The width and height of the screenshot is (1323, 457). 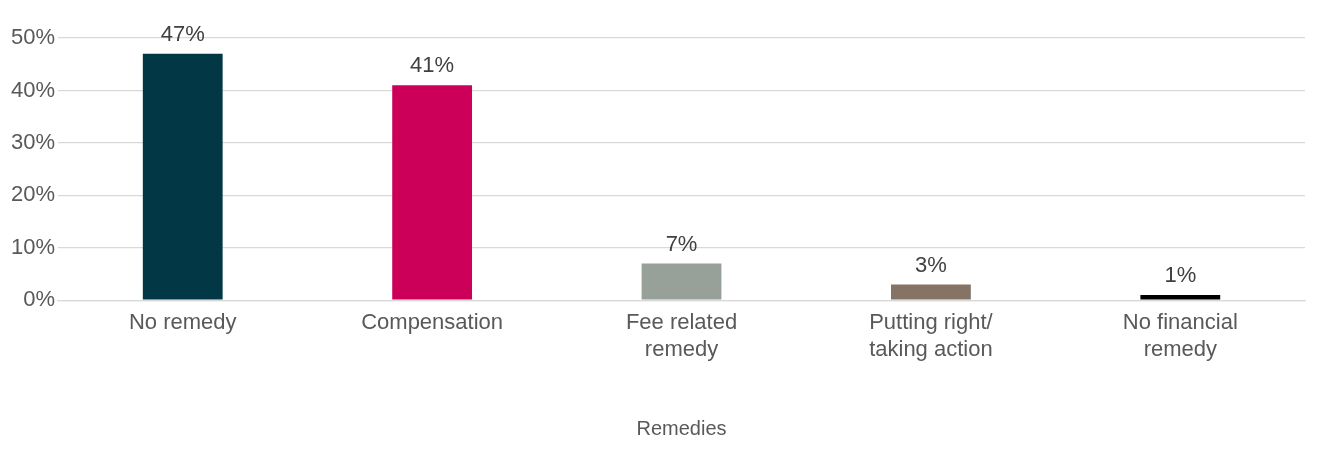 I want to click on data-label: 47%, so click(x=182, y=33).